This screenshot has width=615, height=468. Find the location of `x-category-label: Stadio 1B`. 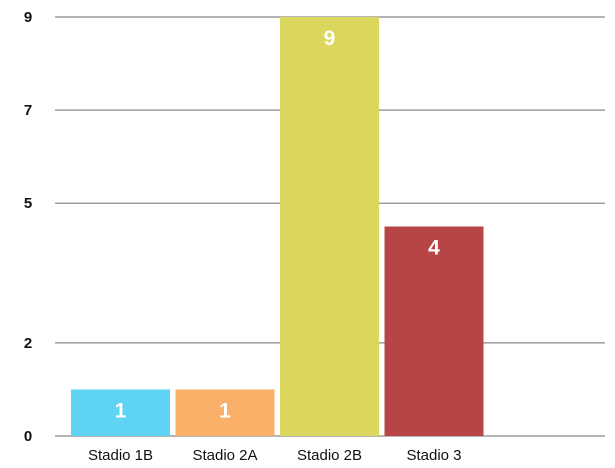

x-category-label: Stadio 1B is located at coordinates (120, 455).